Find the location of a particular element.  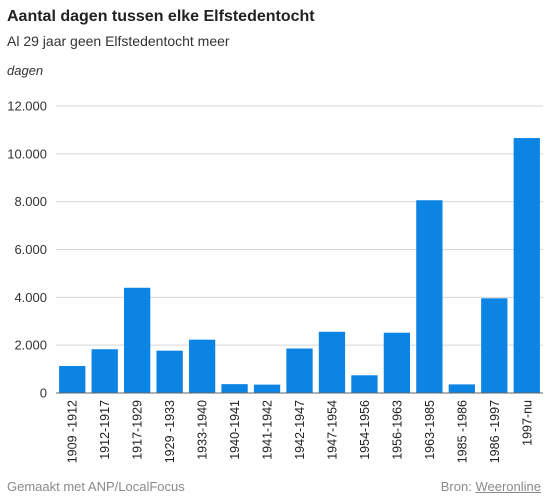

source-prefix: Bron: is located at coordinates (456, 486).